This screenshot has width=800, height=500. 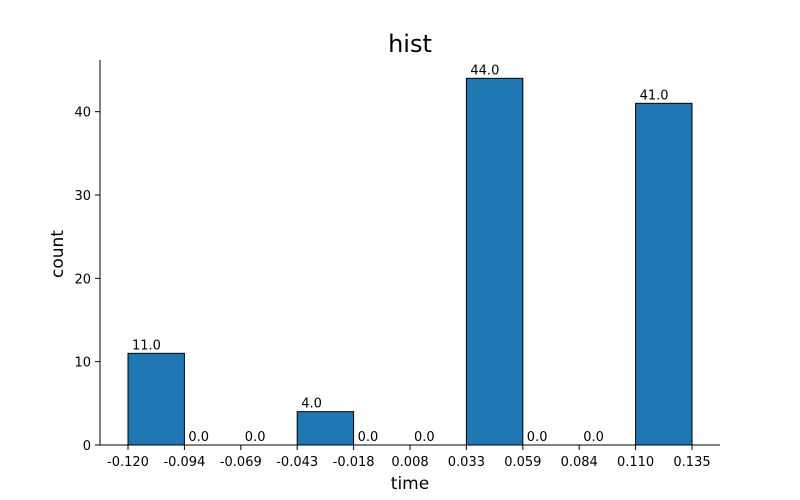 I want to click on x-tick-label: -0.018, so click(x=354, y=462).